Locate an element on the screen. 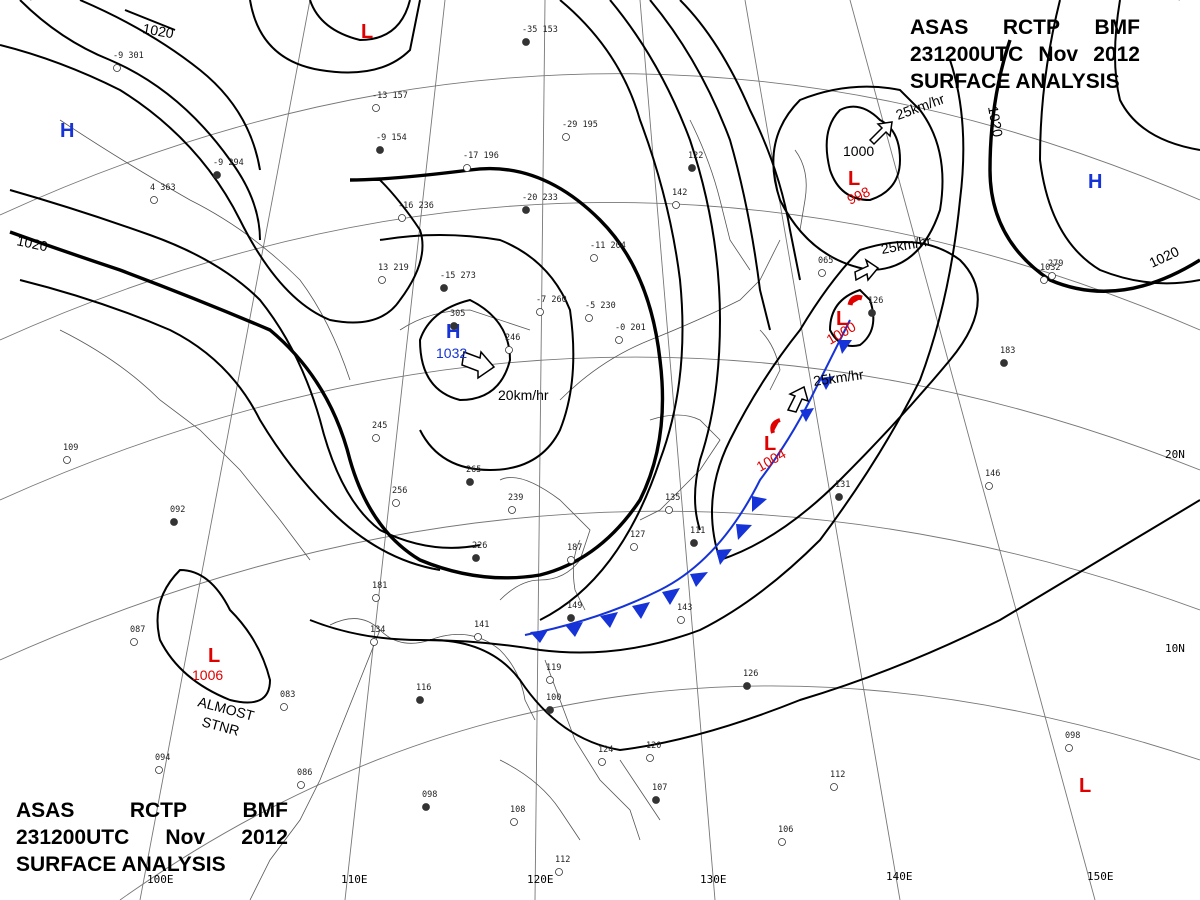  station-data-label: 13 219 is located at coordinates (393, 268).